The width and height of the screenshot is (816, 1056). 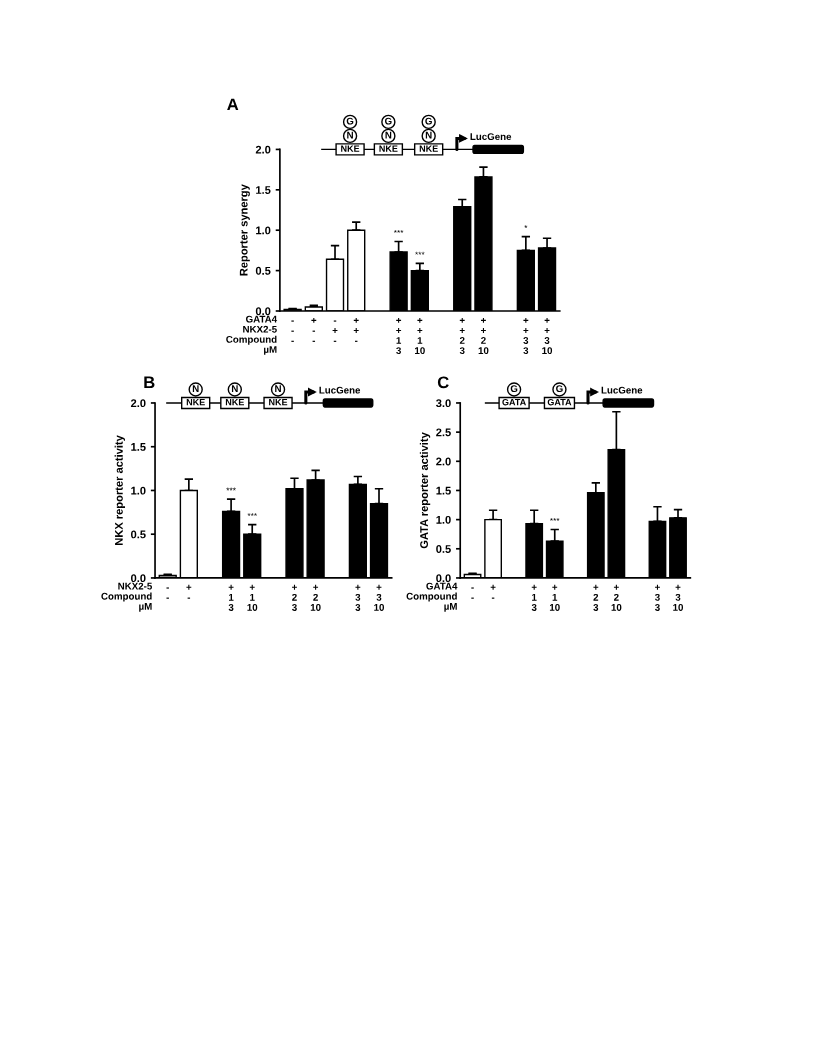 I want to click on x-axis-title: GATA4 Compound µM, so click(x=432, y=597).